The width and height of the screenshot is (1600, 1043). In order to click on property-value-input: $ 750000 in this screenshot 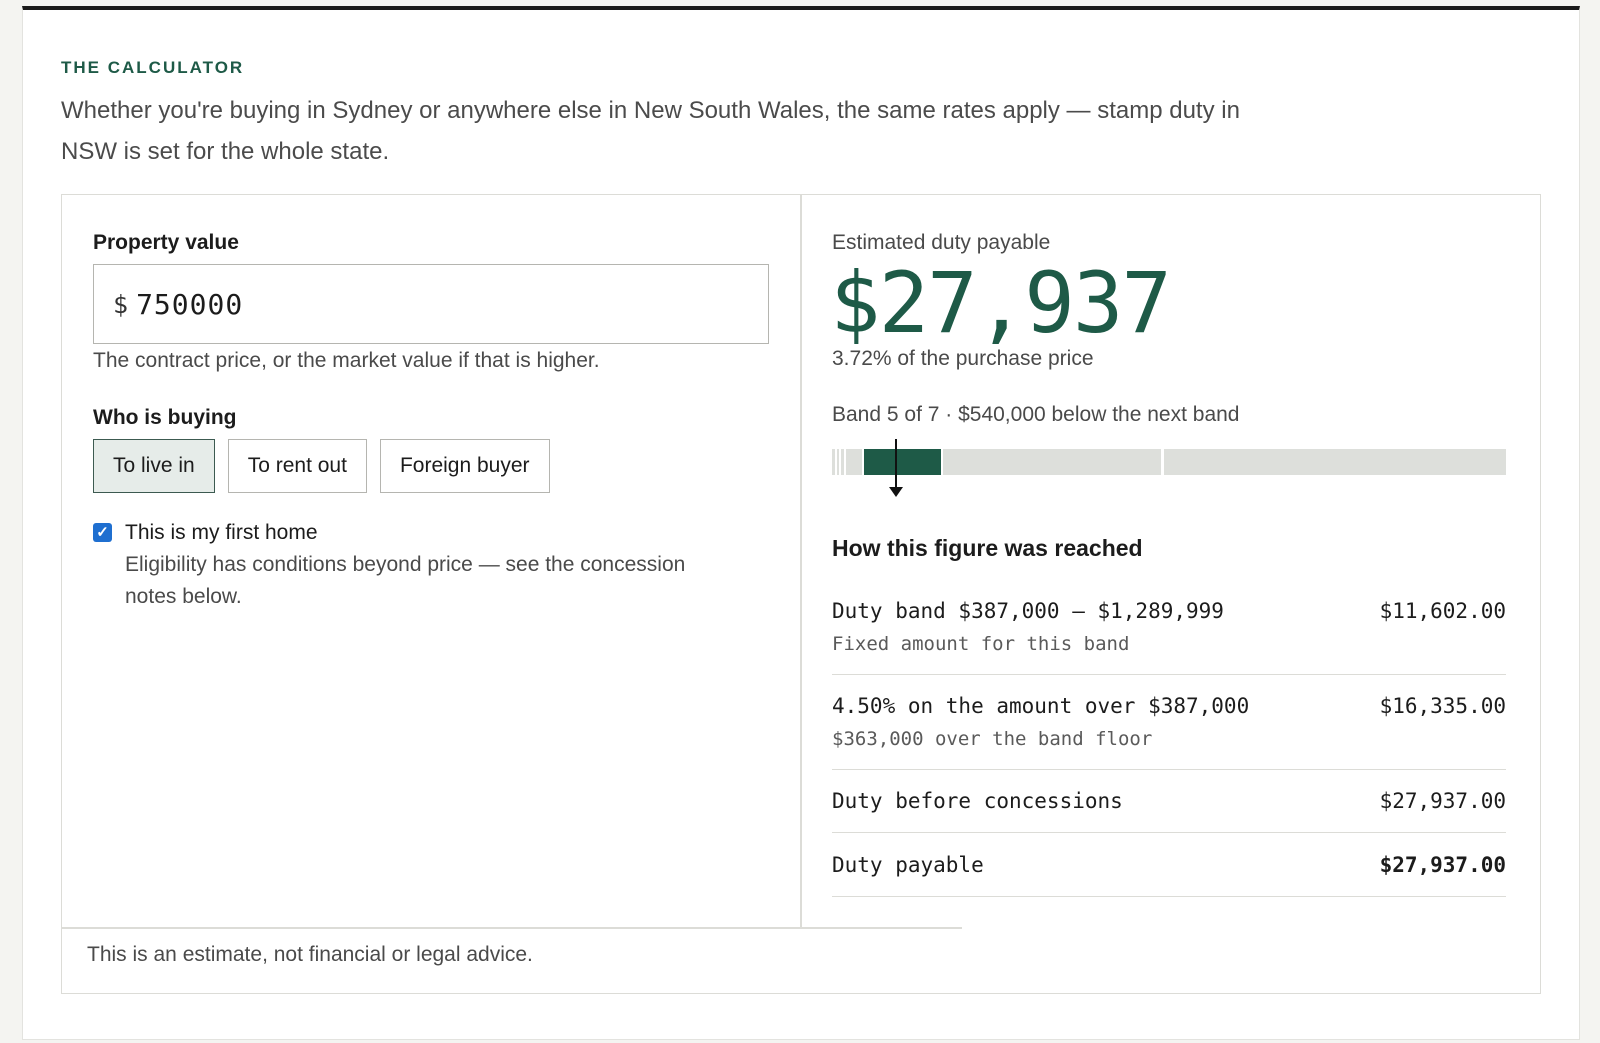, I will do `click(431, 304)`.